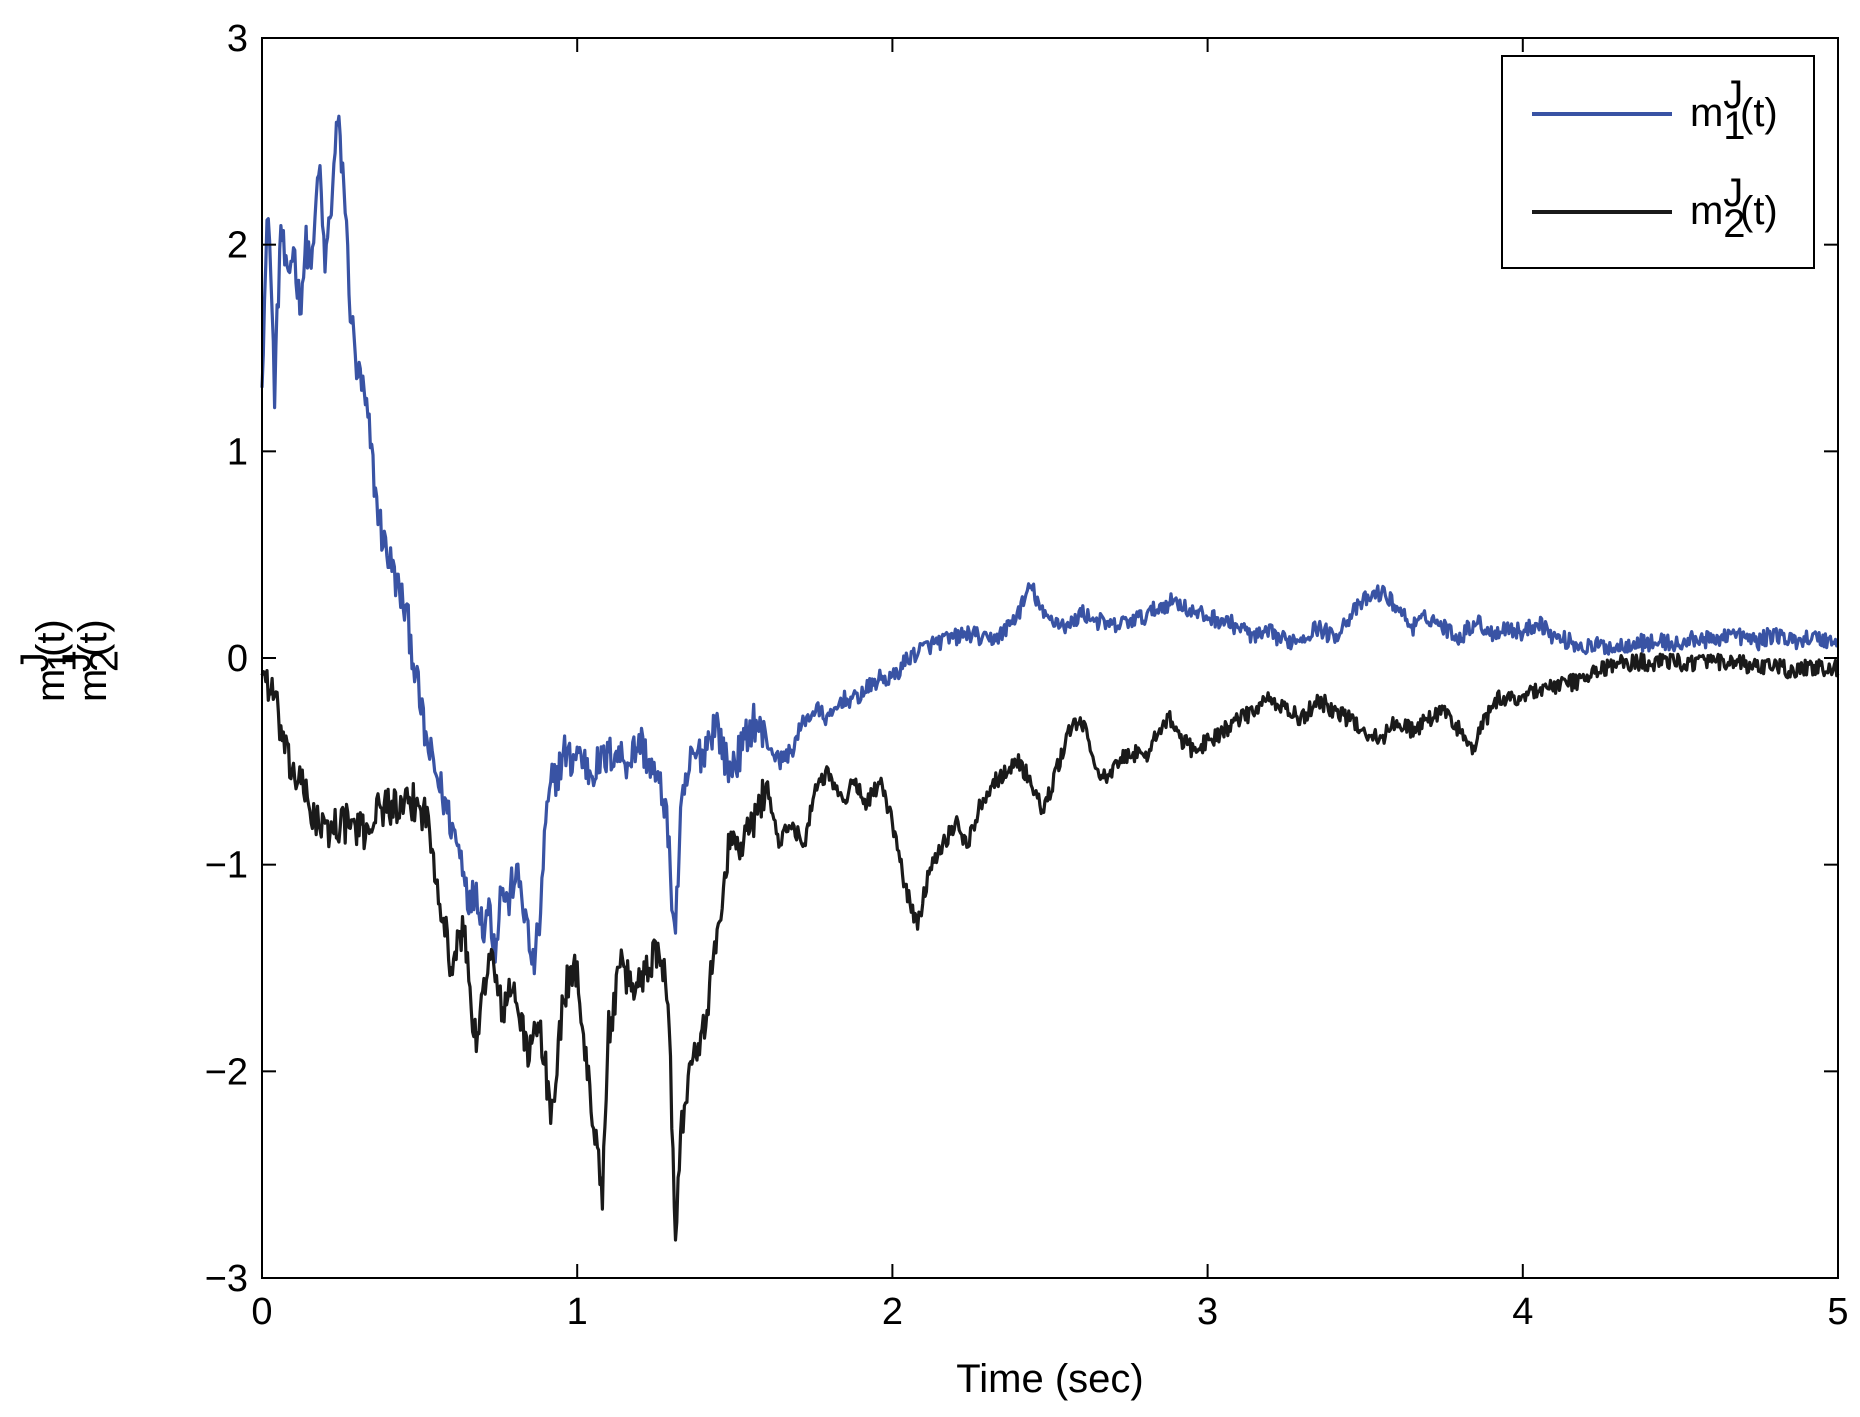  I want to click on y-axis-label-line-2-sup: J, so click(77, 662).